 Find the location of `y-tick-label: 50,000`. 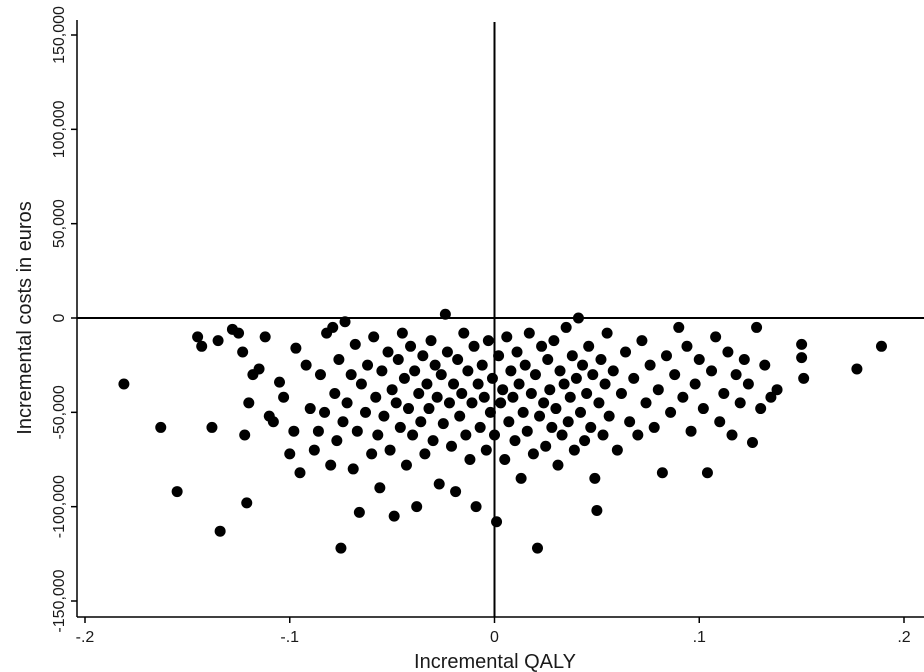

y-tick-label: 50,000 is located at coordinates (59, 223).